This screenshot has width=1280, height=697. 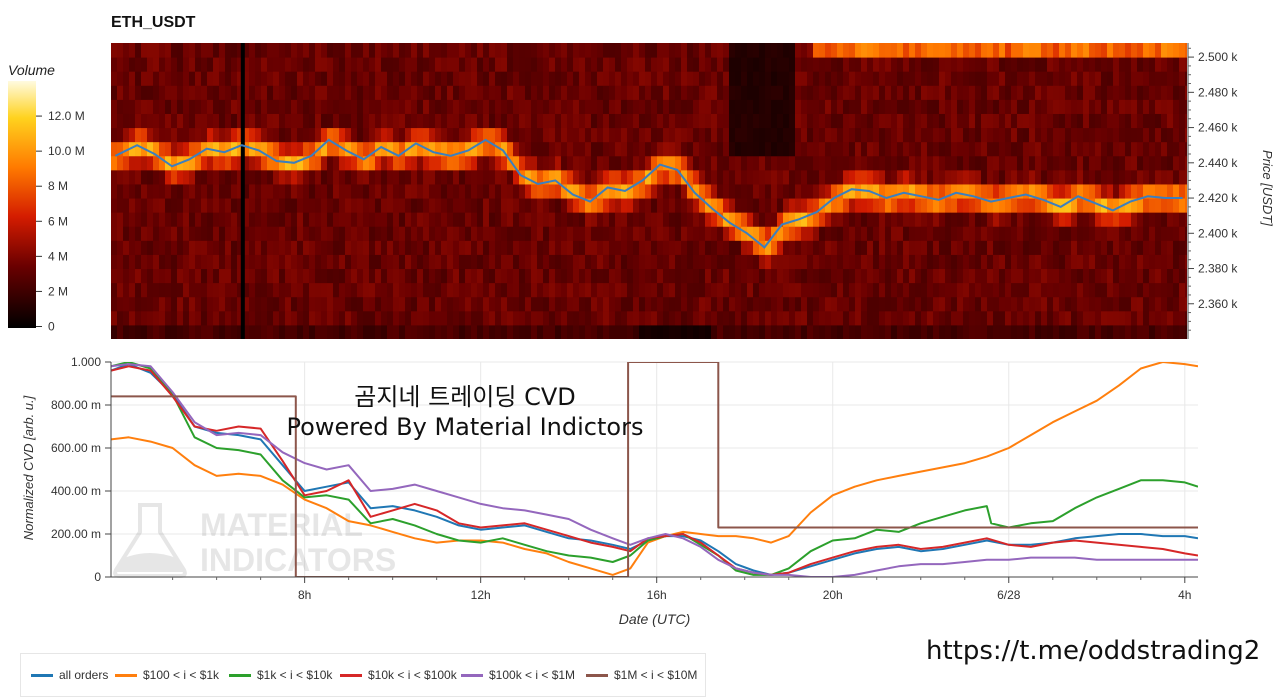 I want to click on legend-item: all orders, so click(x=69, y=675).